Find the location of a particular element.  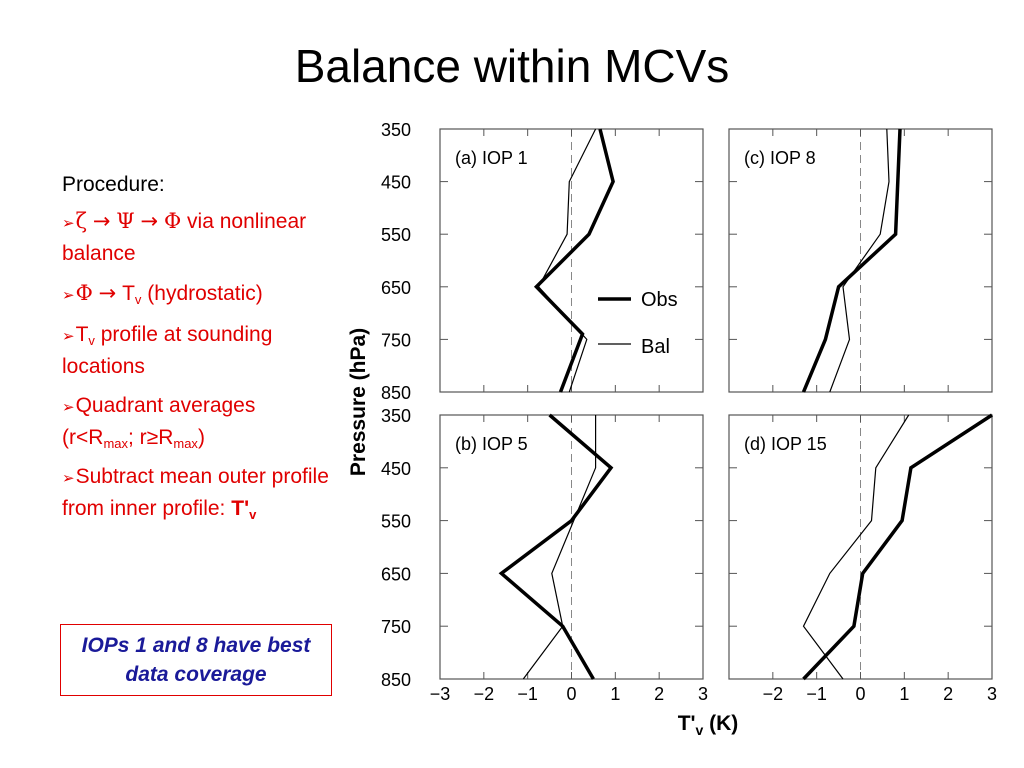

x-axis-label-unit: (K) is located at coordinates (720, 723).